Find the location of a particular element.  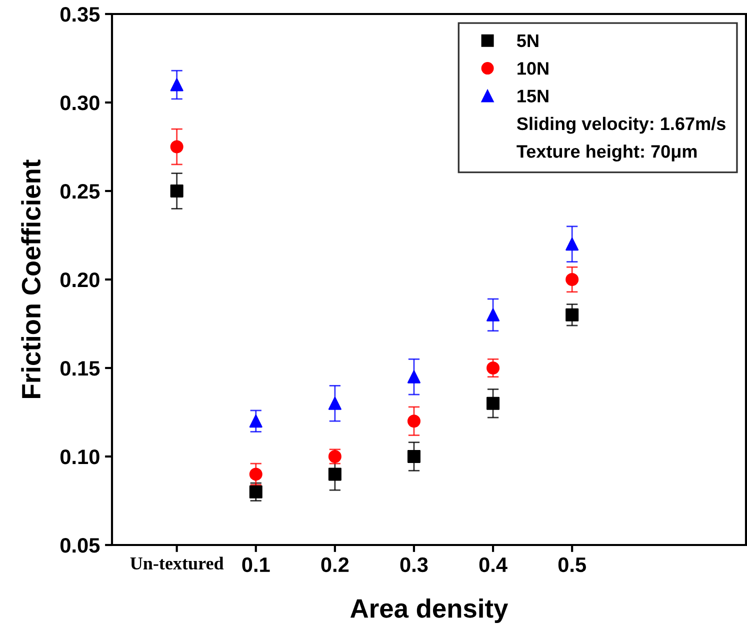

x-tick-label: 0.2 is located at coordinates (335, 564).